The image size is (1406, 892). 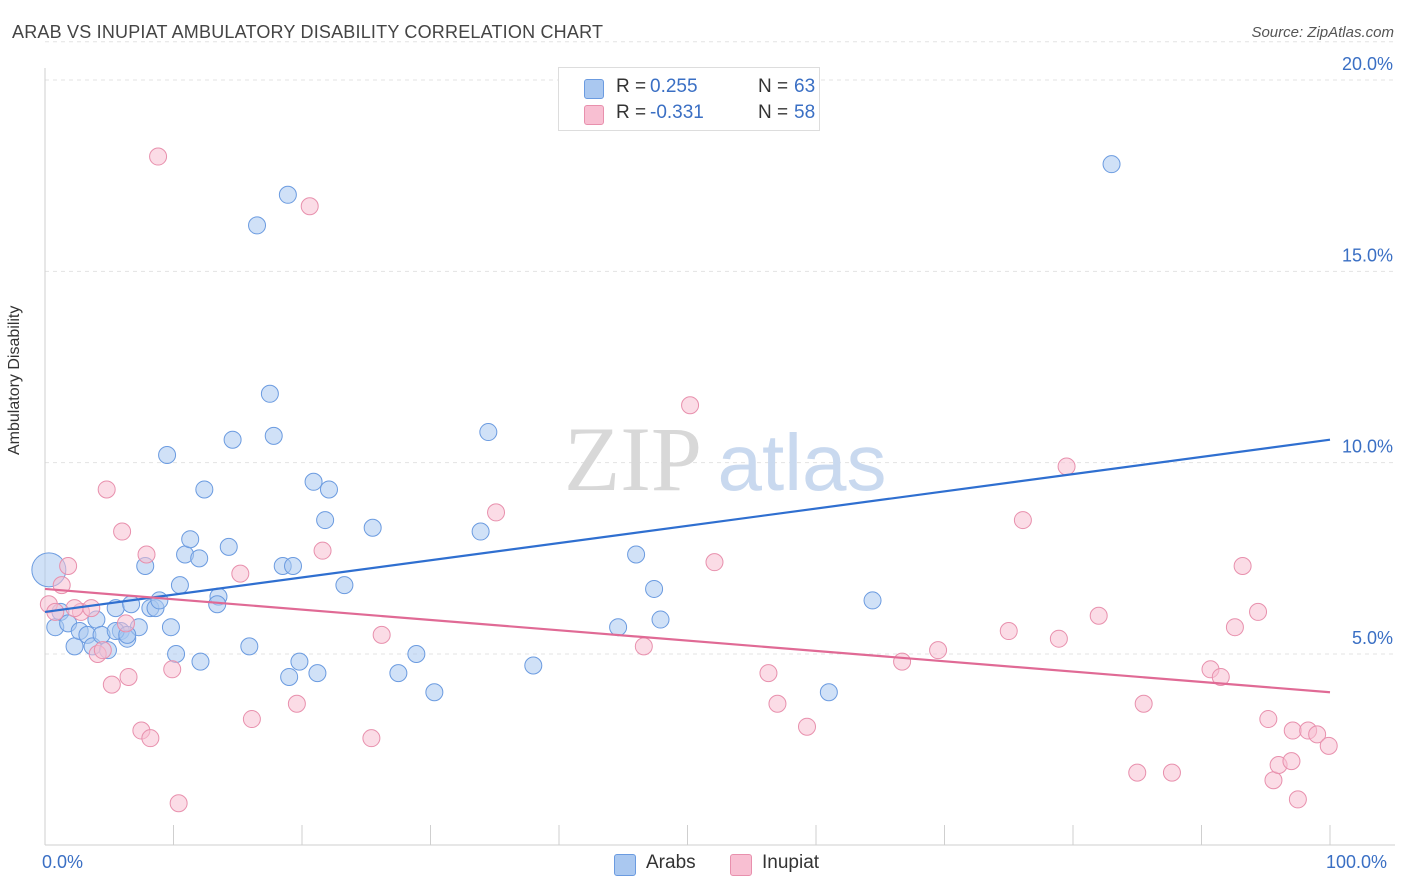 I want to click on stats-box: R = 0.255 N = 63 R = -0.331 N = 58, so click(x=689, y=99).